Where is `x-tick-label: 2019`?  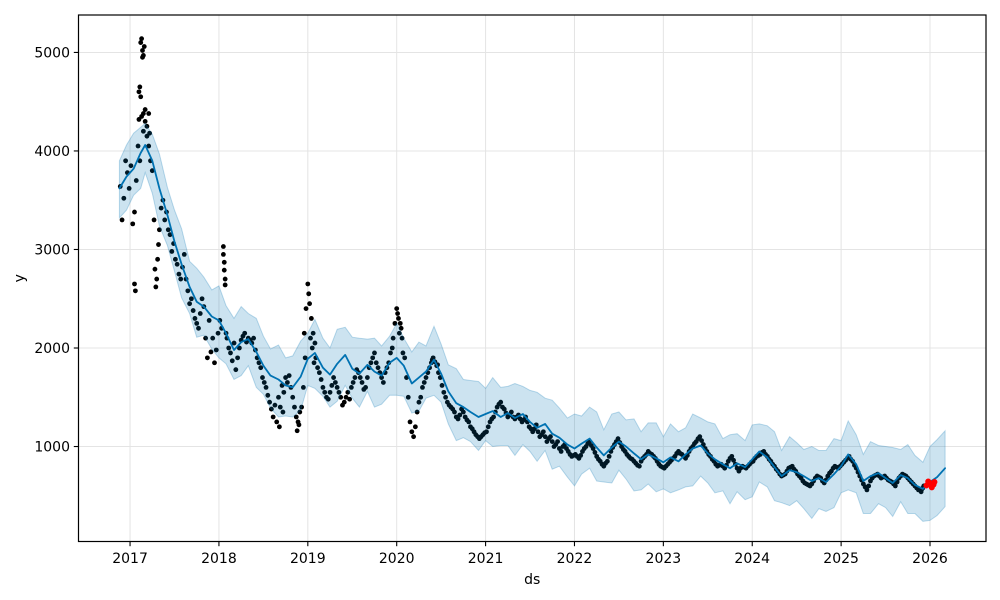 x-tick-label: 2019 is located at coordinates (308, 559).